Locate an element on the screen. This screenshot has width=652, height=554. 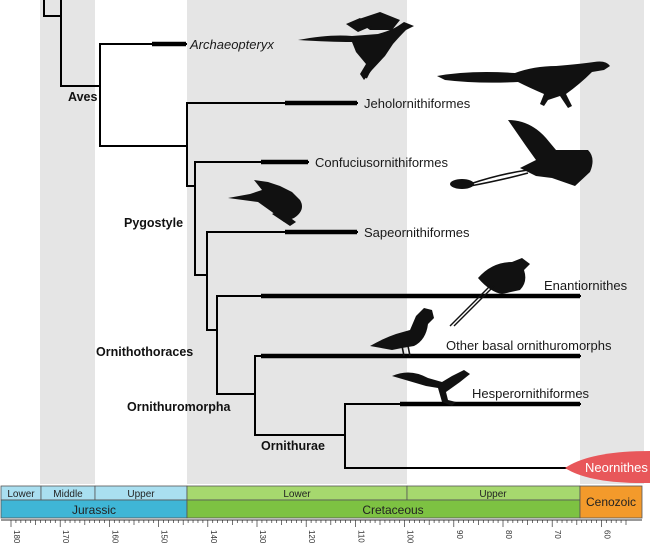
period-label: Cenozoic is located at coordinates (611, 502).